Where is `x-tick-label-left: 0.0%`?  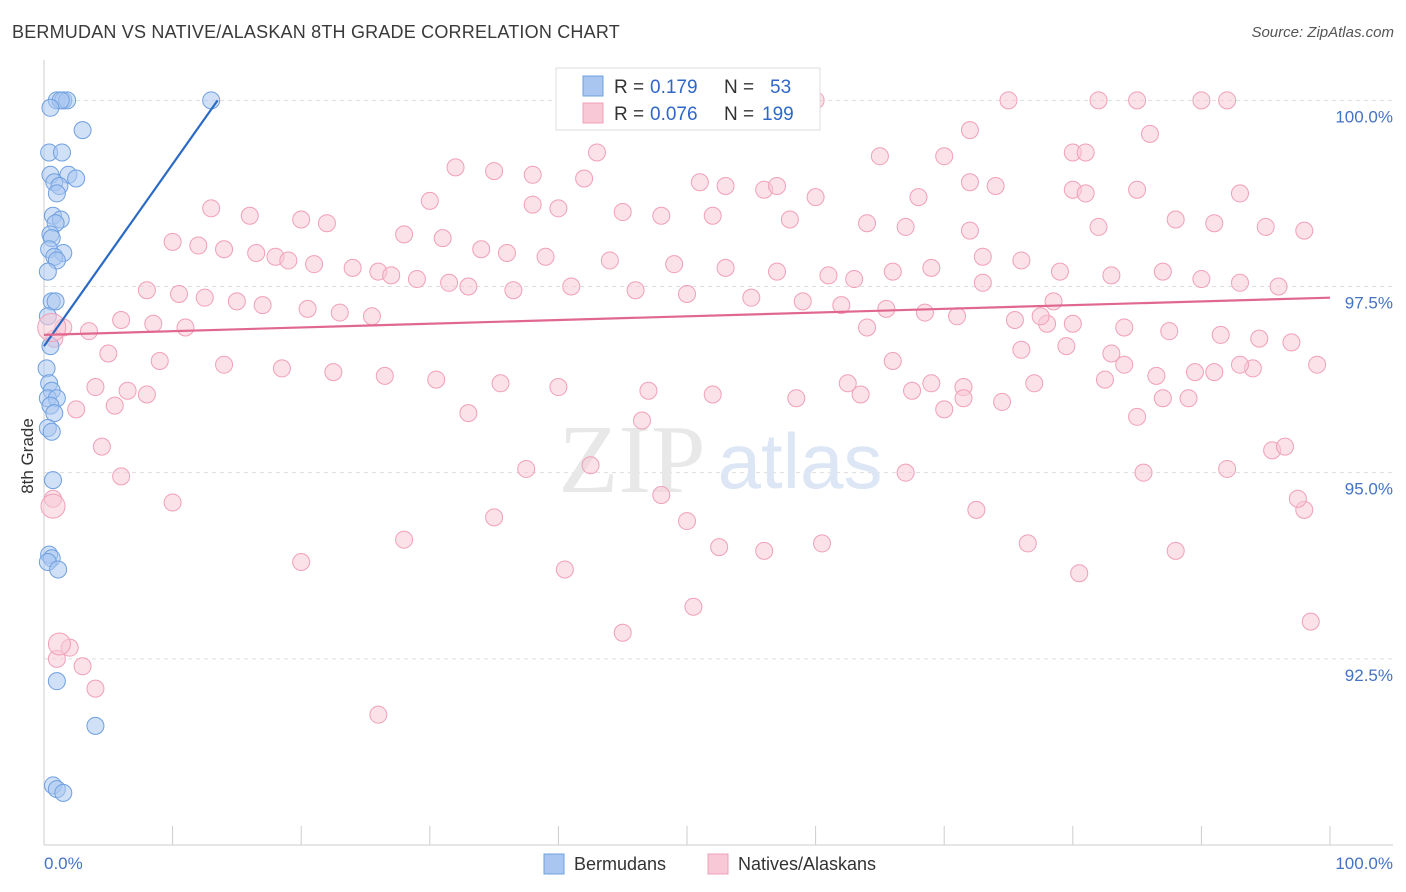
x-tick-label-left: 0.0% is located at coordinates (63, 863).